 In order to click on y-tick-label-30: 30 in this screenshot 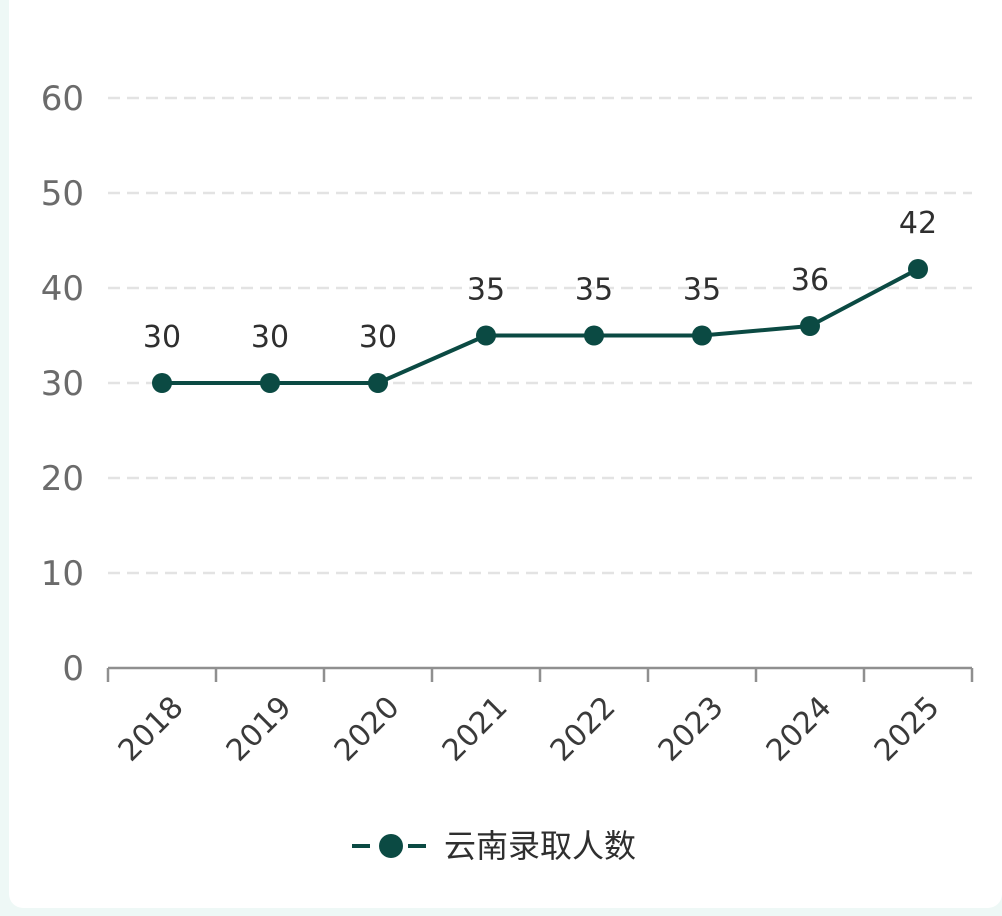, I will do `click(62, 384)`.